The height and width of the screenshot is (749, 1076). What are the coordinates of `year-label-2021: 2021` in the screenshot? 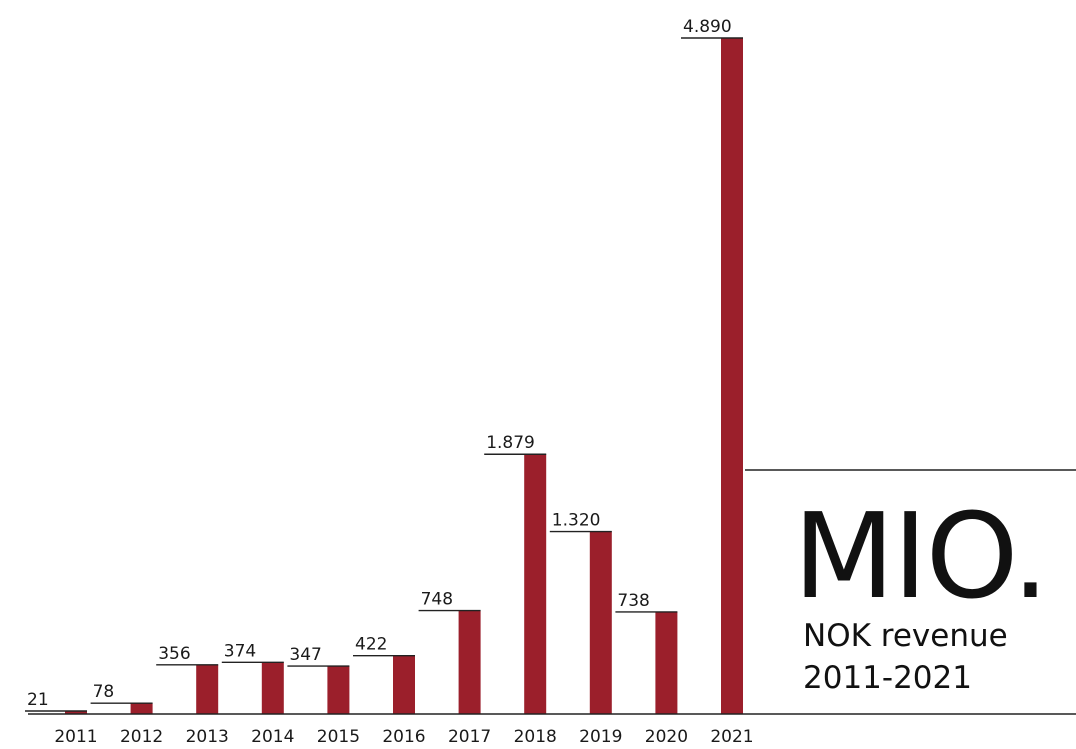 It's located at (731, 737).